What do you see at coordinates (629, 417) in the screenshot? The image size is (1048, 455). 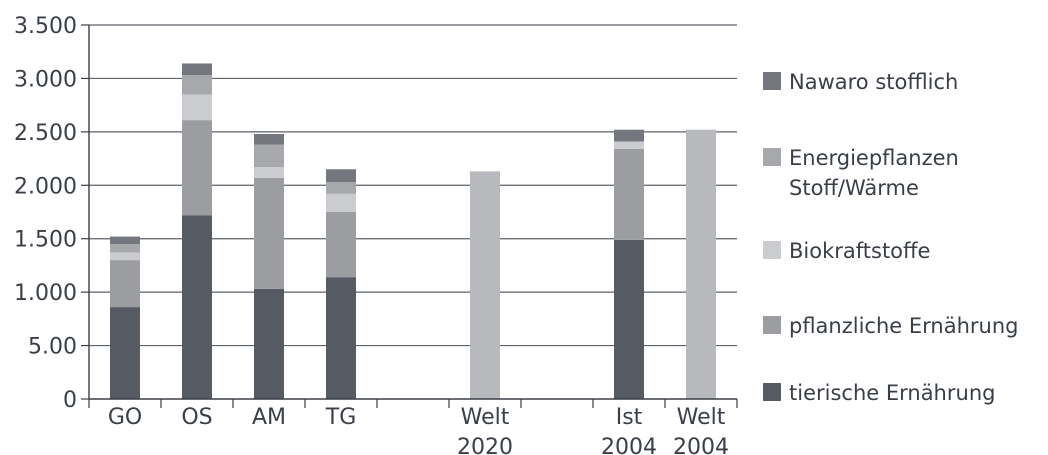 I see `x-tick-label: Ist` at bounding box center [629, 417].